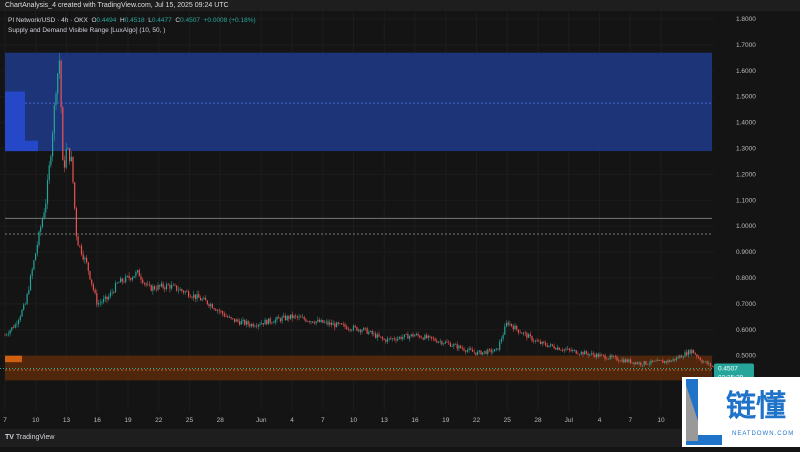  What do you see at coordinates (756, 406) in the screenshot?
I see `watermark-cn: 链懂` at bounding box center [756, 406].